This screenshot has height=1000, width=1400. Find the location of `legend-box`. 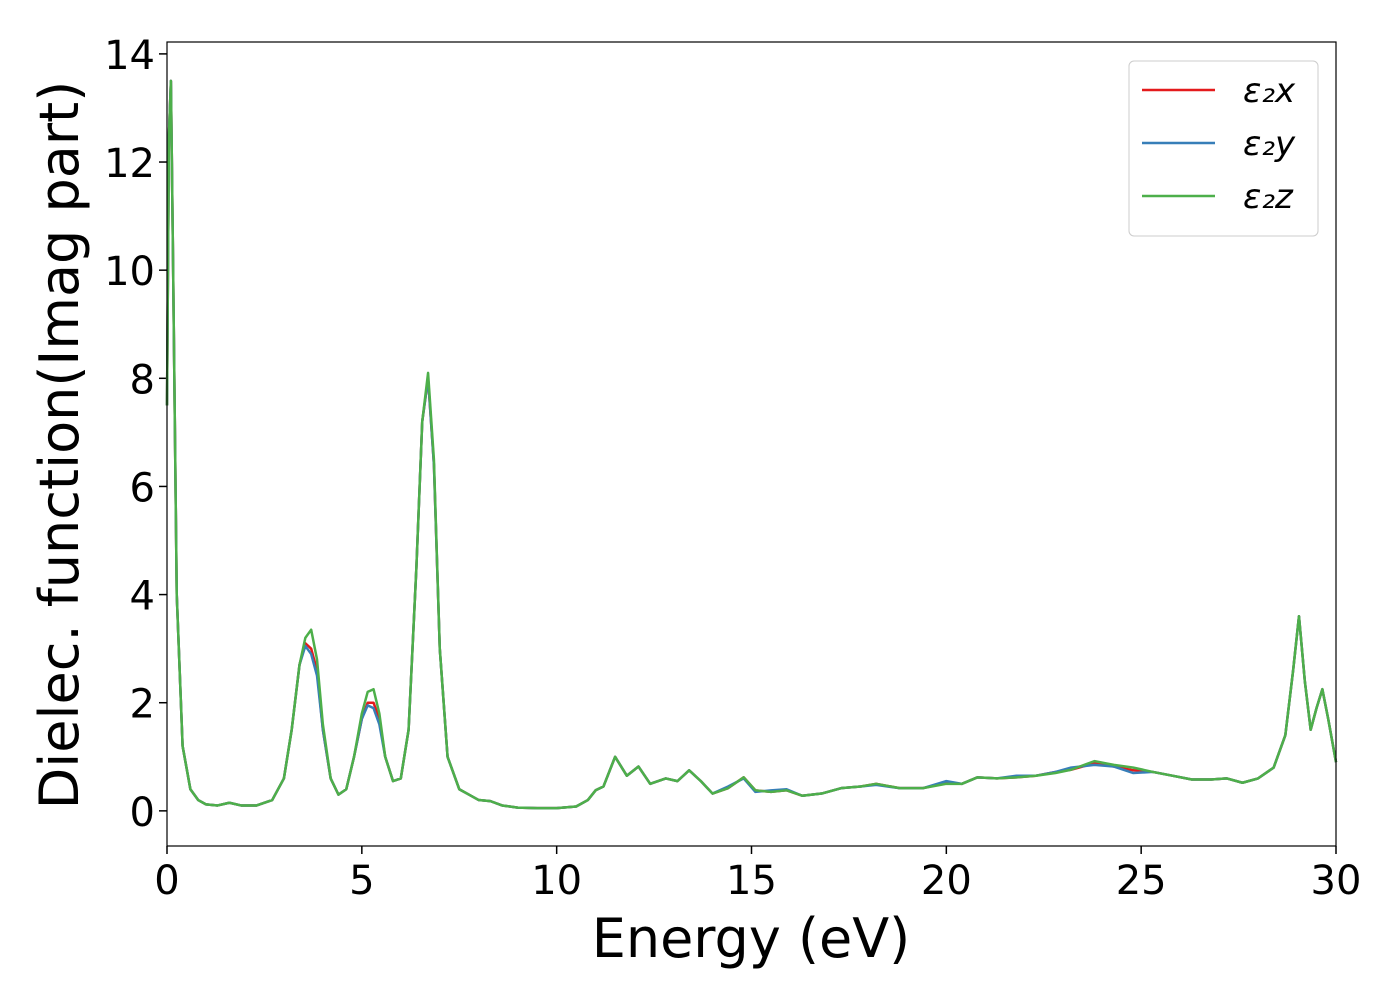

legend-box is located at coordinates (1223, 148).